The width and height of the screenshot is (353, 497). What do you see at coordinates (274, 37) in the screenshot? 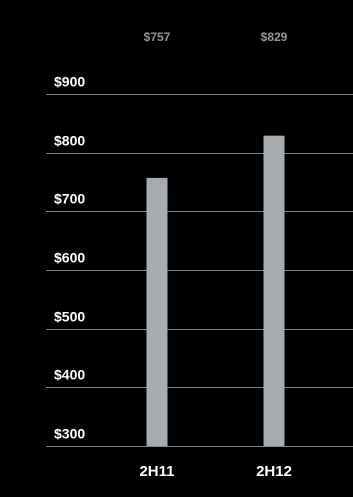
I see `data-label: $829` at bounding box center [274, 37].